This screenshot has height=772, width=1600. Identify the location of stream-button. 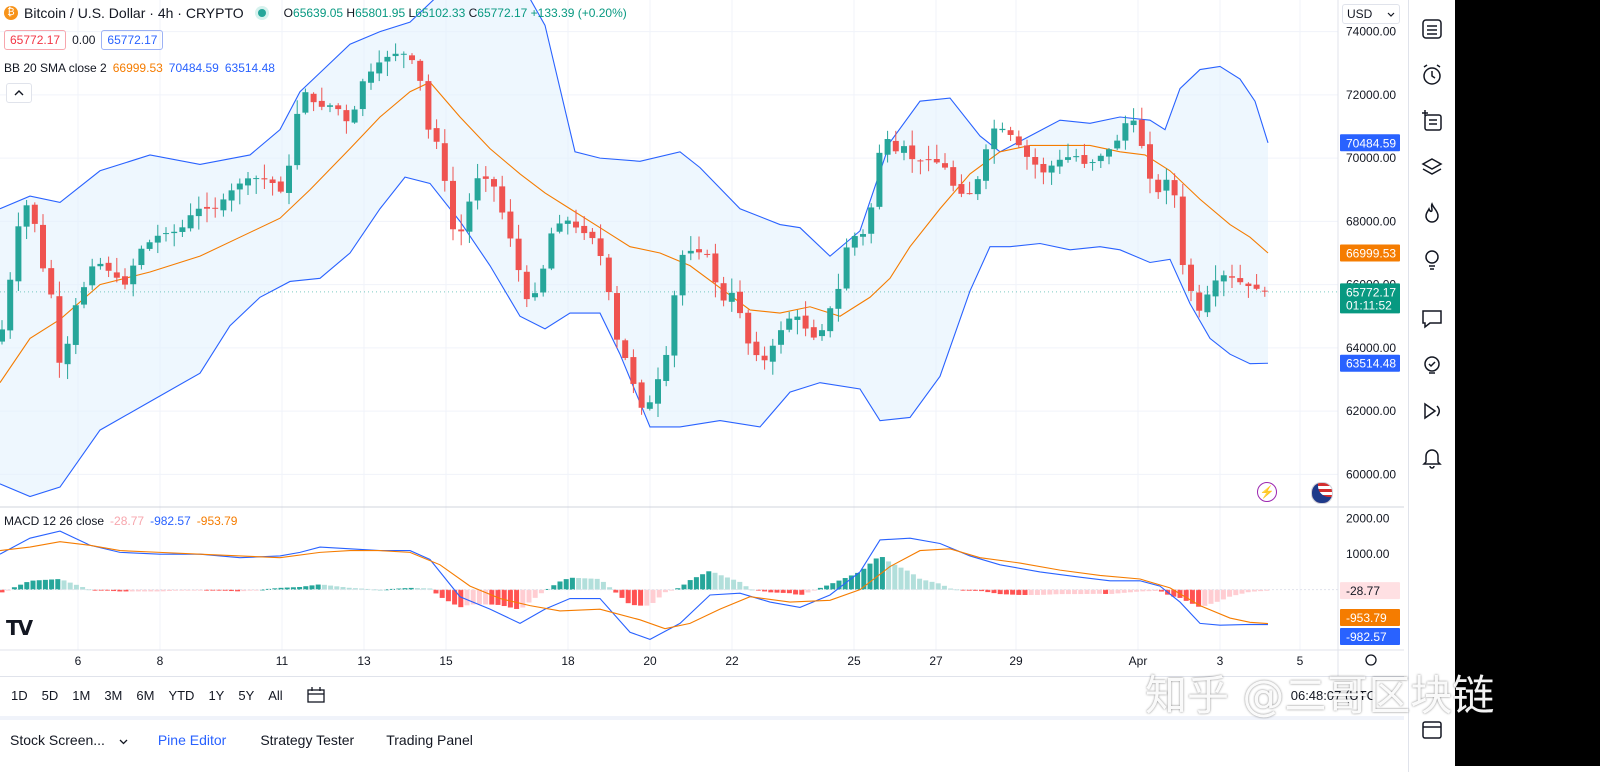
(1432, 411).